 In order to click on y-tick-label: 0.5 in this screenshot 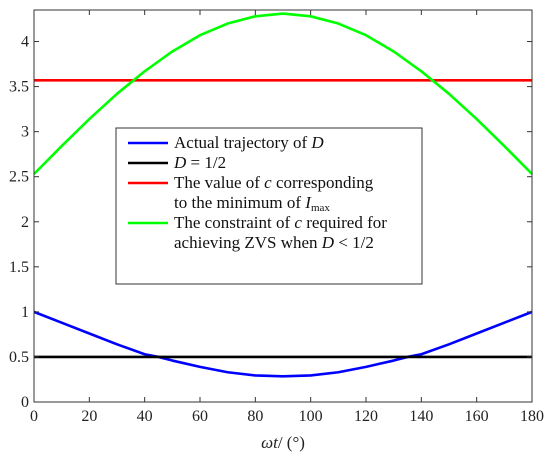, I will do `click(19, 357)`.